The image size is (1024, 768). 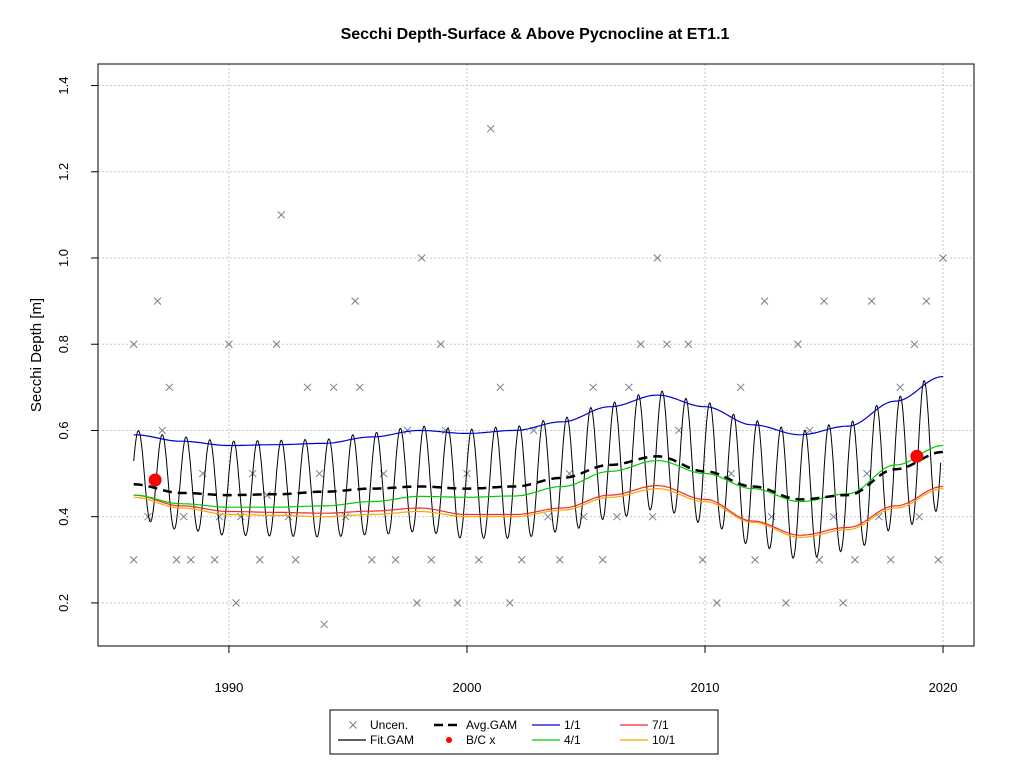 I want to click on x-tick-label: 2000, so click(x=467, y=687).